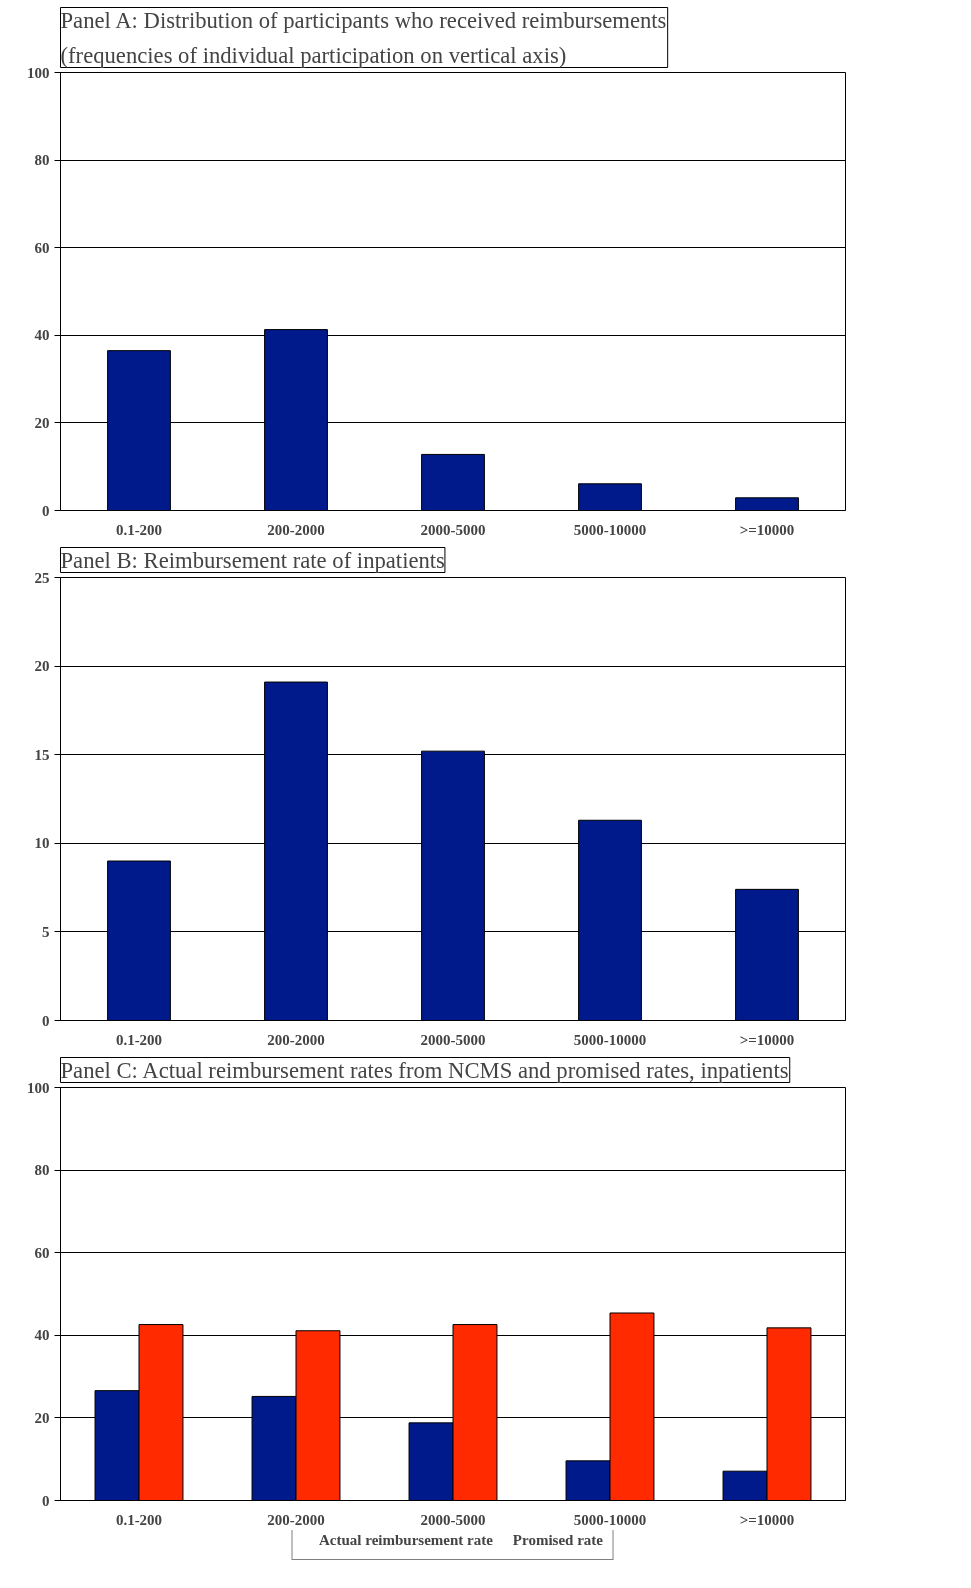 This screenshot has height=1588, width=971. I want to click on y-tick-label: 10, so click(42, 843).